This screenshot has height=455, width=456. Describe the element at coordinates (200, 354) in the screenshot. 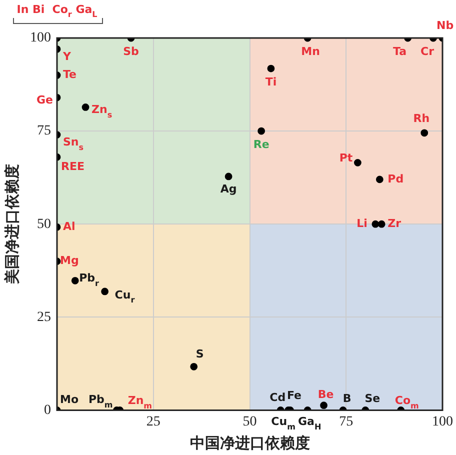

I see `data-label: S` at that location.